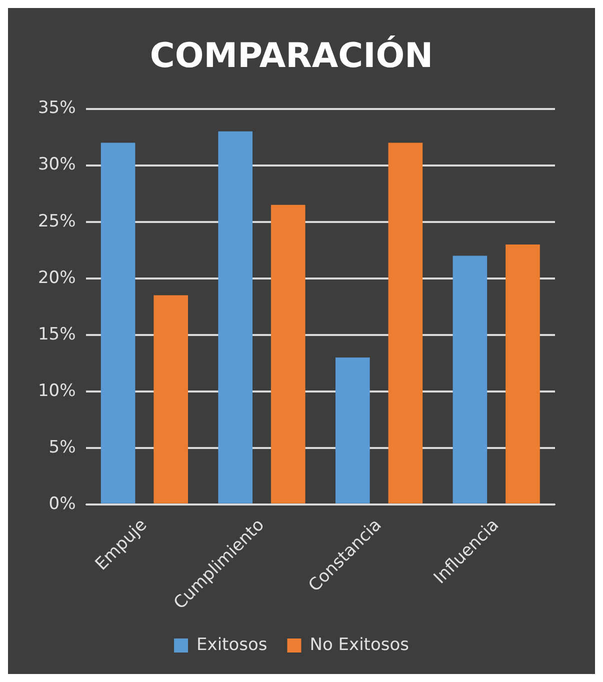 This screenshot has height=682, width=603. I want to click on y-tick-label: 30%, so click(57, 164).